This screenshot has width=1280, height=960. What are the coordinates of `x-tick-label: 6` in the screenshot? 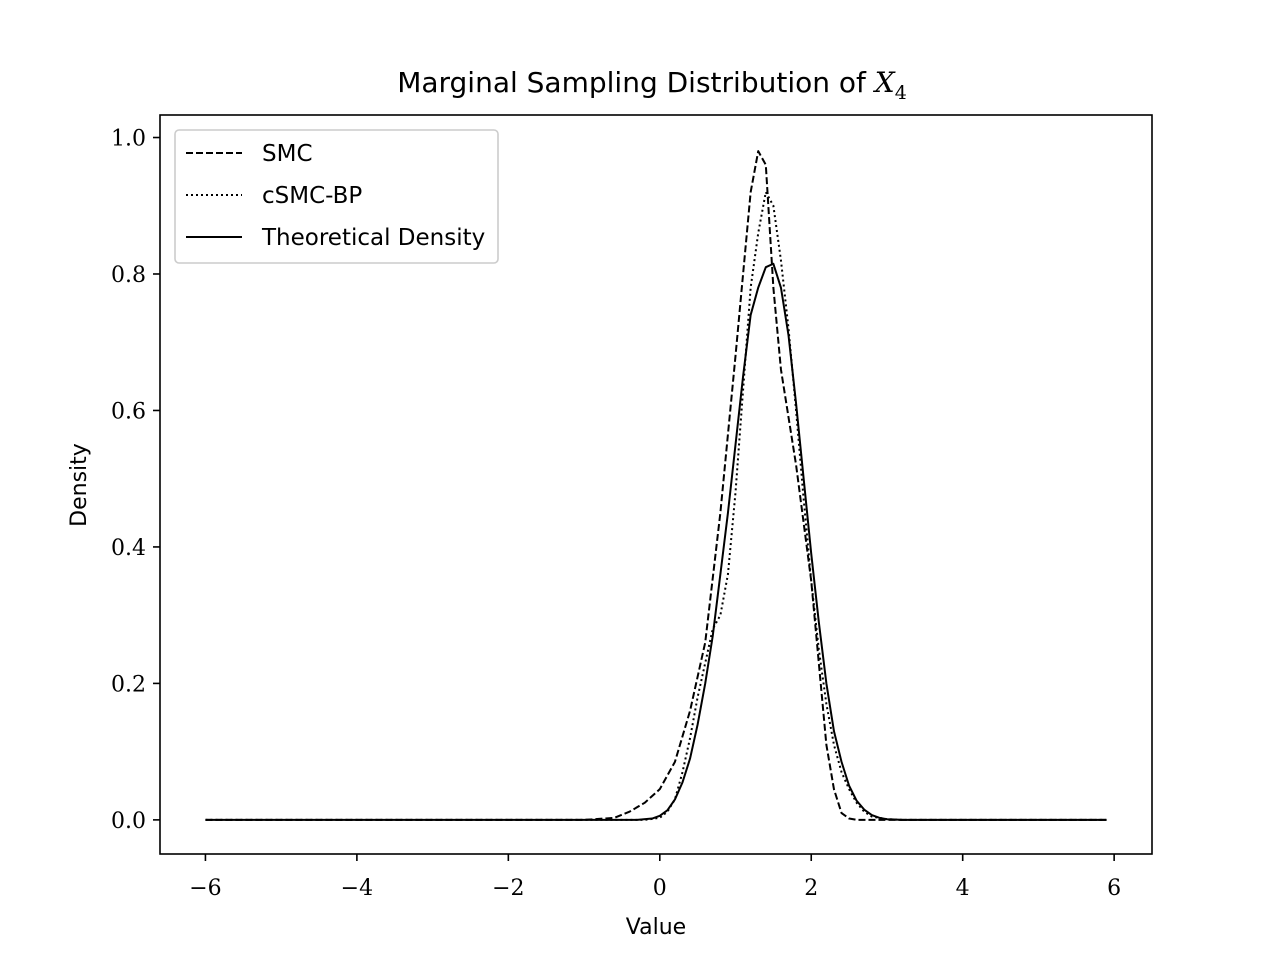 It's located at (1114, 888).